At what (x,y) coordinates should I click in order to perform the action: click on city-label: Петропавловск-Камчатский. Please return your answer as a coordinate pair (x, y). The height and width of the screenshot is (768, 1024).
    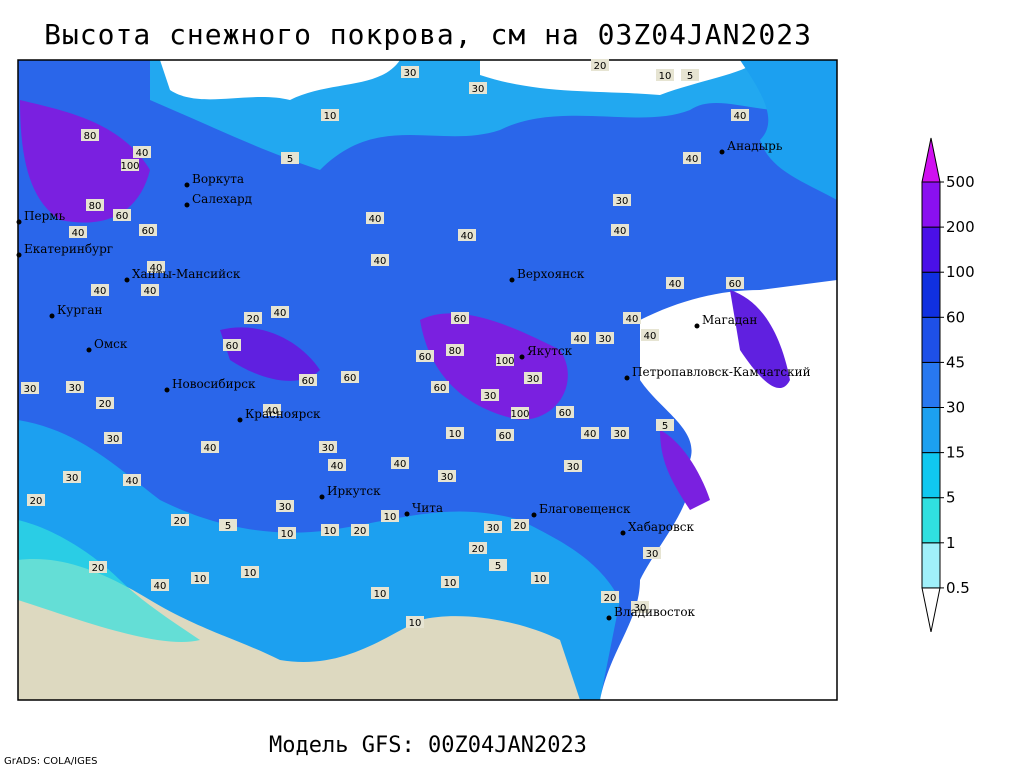
    Looking at the image, I should click on (721, 372).